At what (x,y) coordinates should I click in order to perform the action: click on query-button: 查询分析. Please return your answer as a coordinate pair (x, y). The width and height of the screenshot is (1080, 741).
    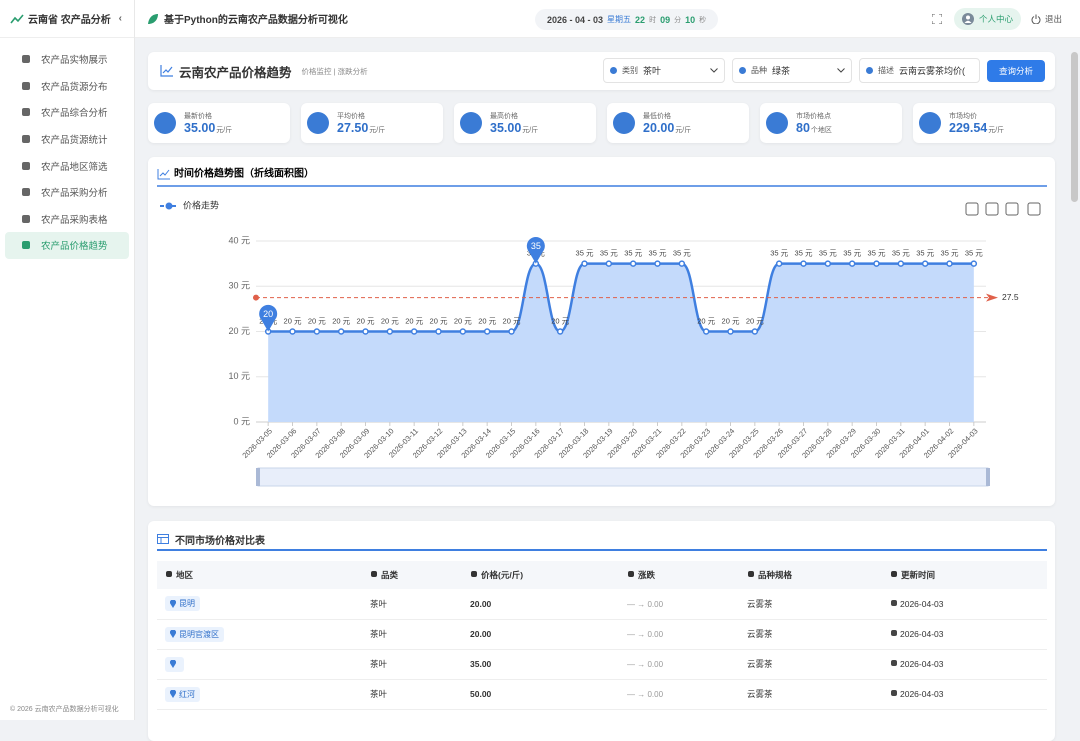
    Looking at the image, I should click on (1016, 71).